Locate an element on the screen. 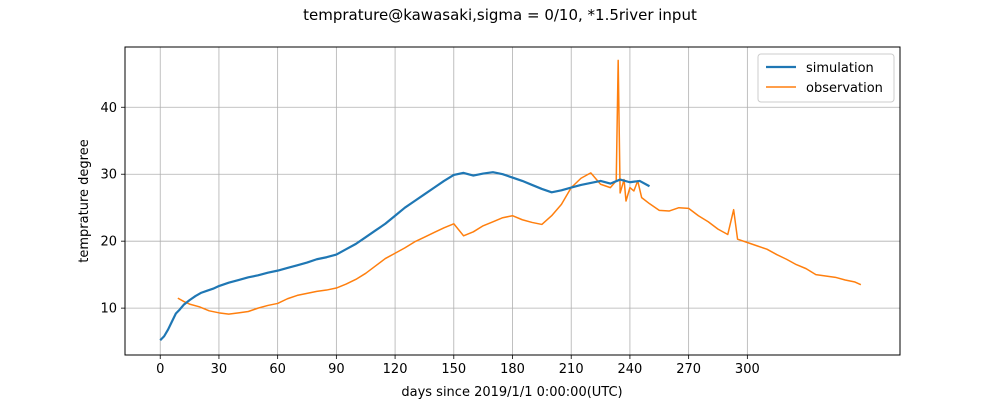 The image size is (1000, 400). x-tick-label: 0 is located at coordinates (160, 369).